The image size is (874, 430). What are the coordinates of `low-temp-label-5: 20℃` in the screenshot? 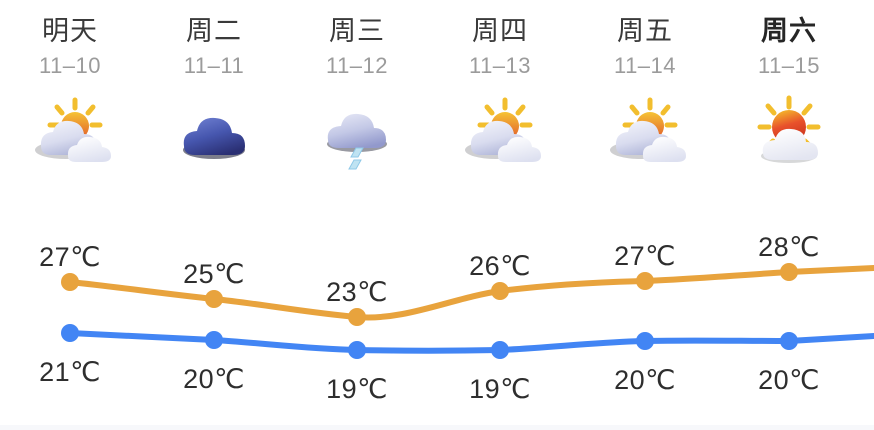 It's located at (789, 380).